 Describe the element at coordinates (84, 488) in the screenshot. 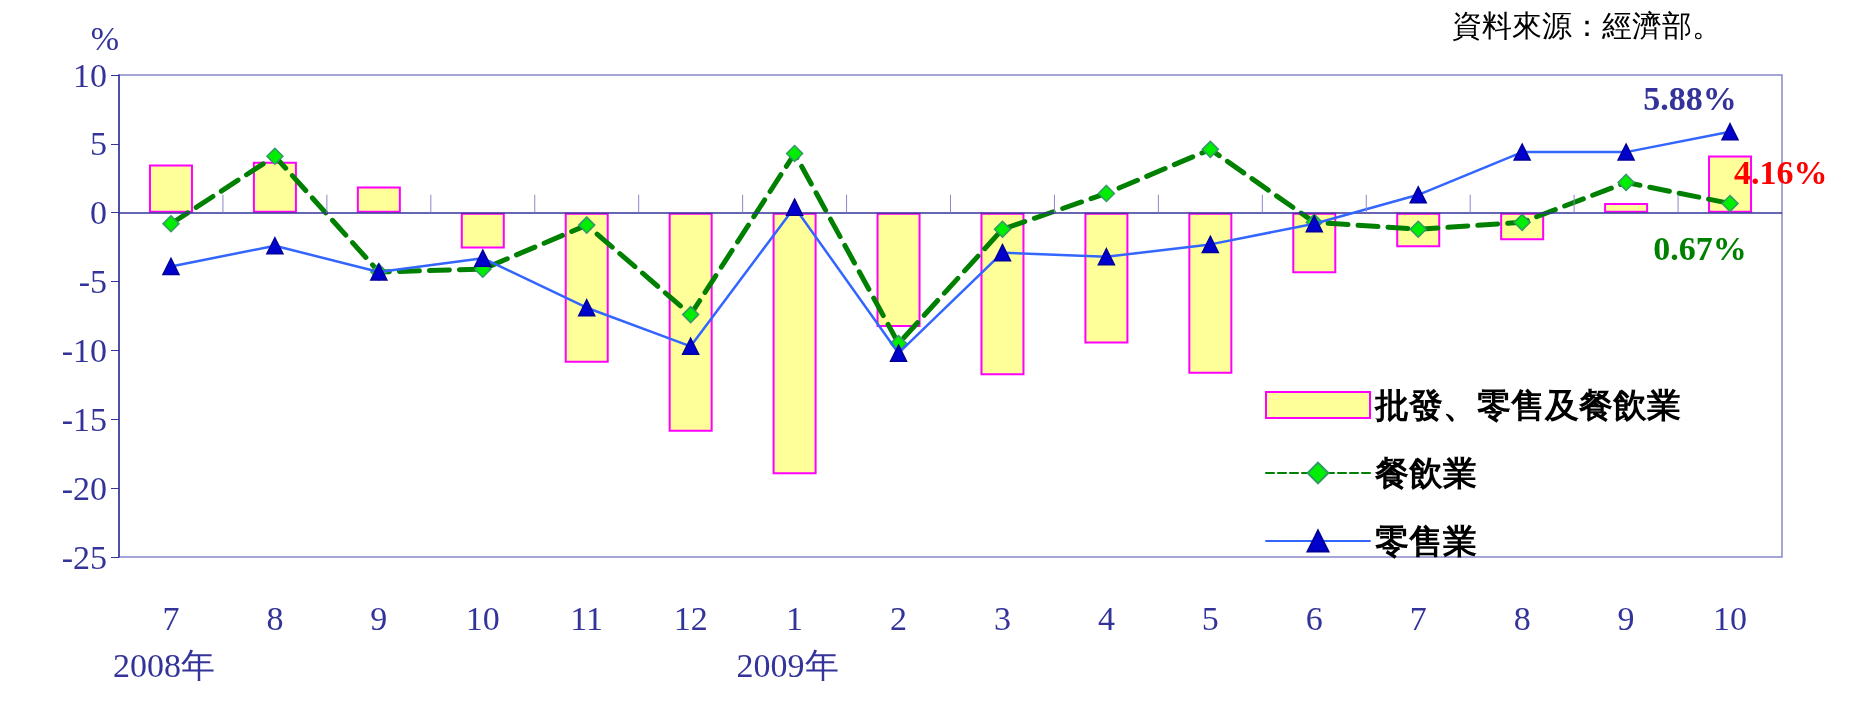

I see `y-tick-label: -20` at that location.